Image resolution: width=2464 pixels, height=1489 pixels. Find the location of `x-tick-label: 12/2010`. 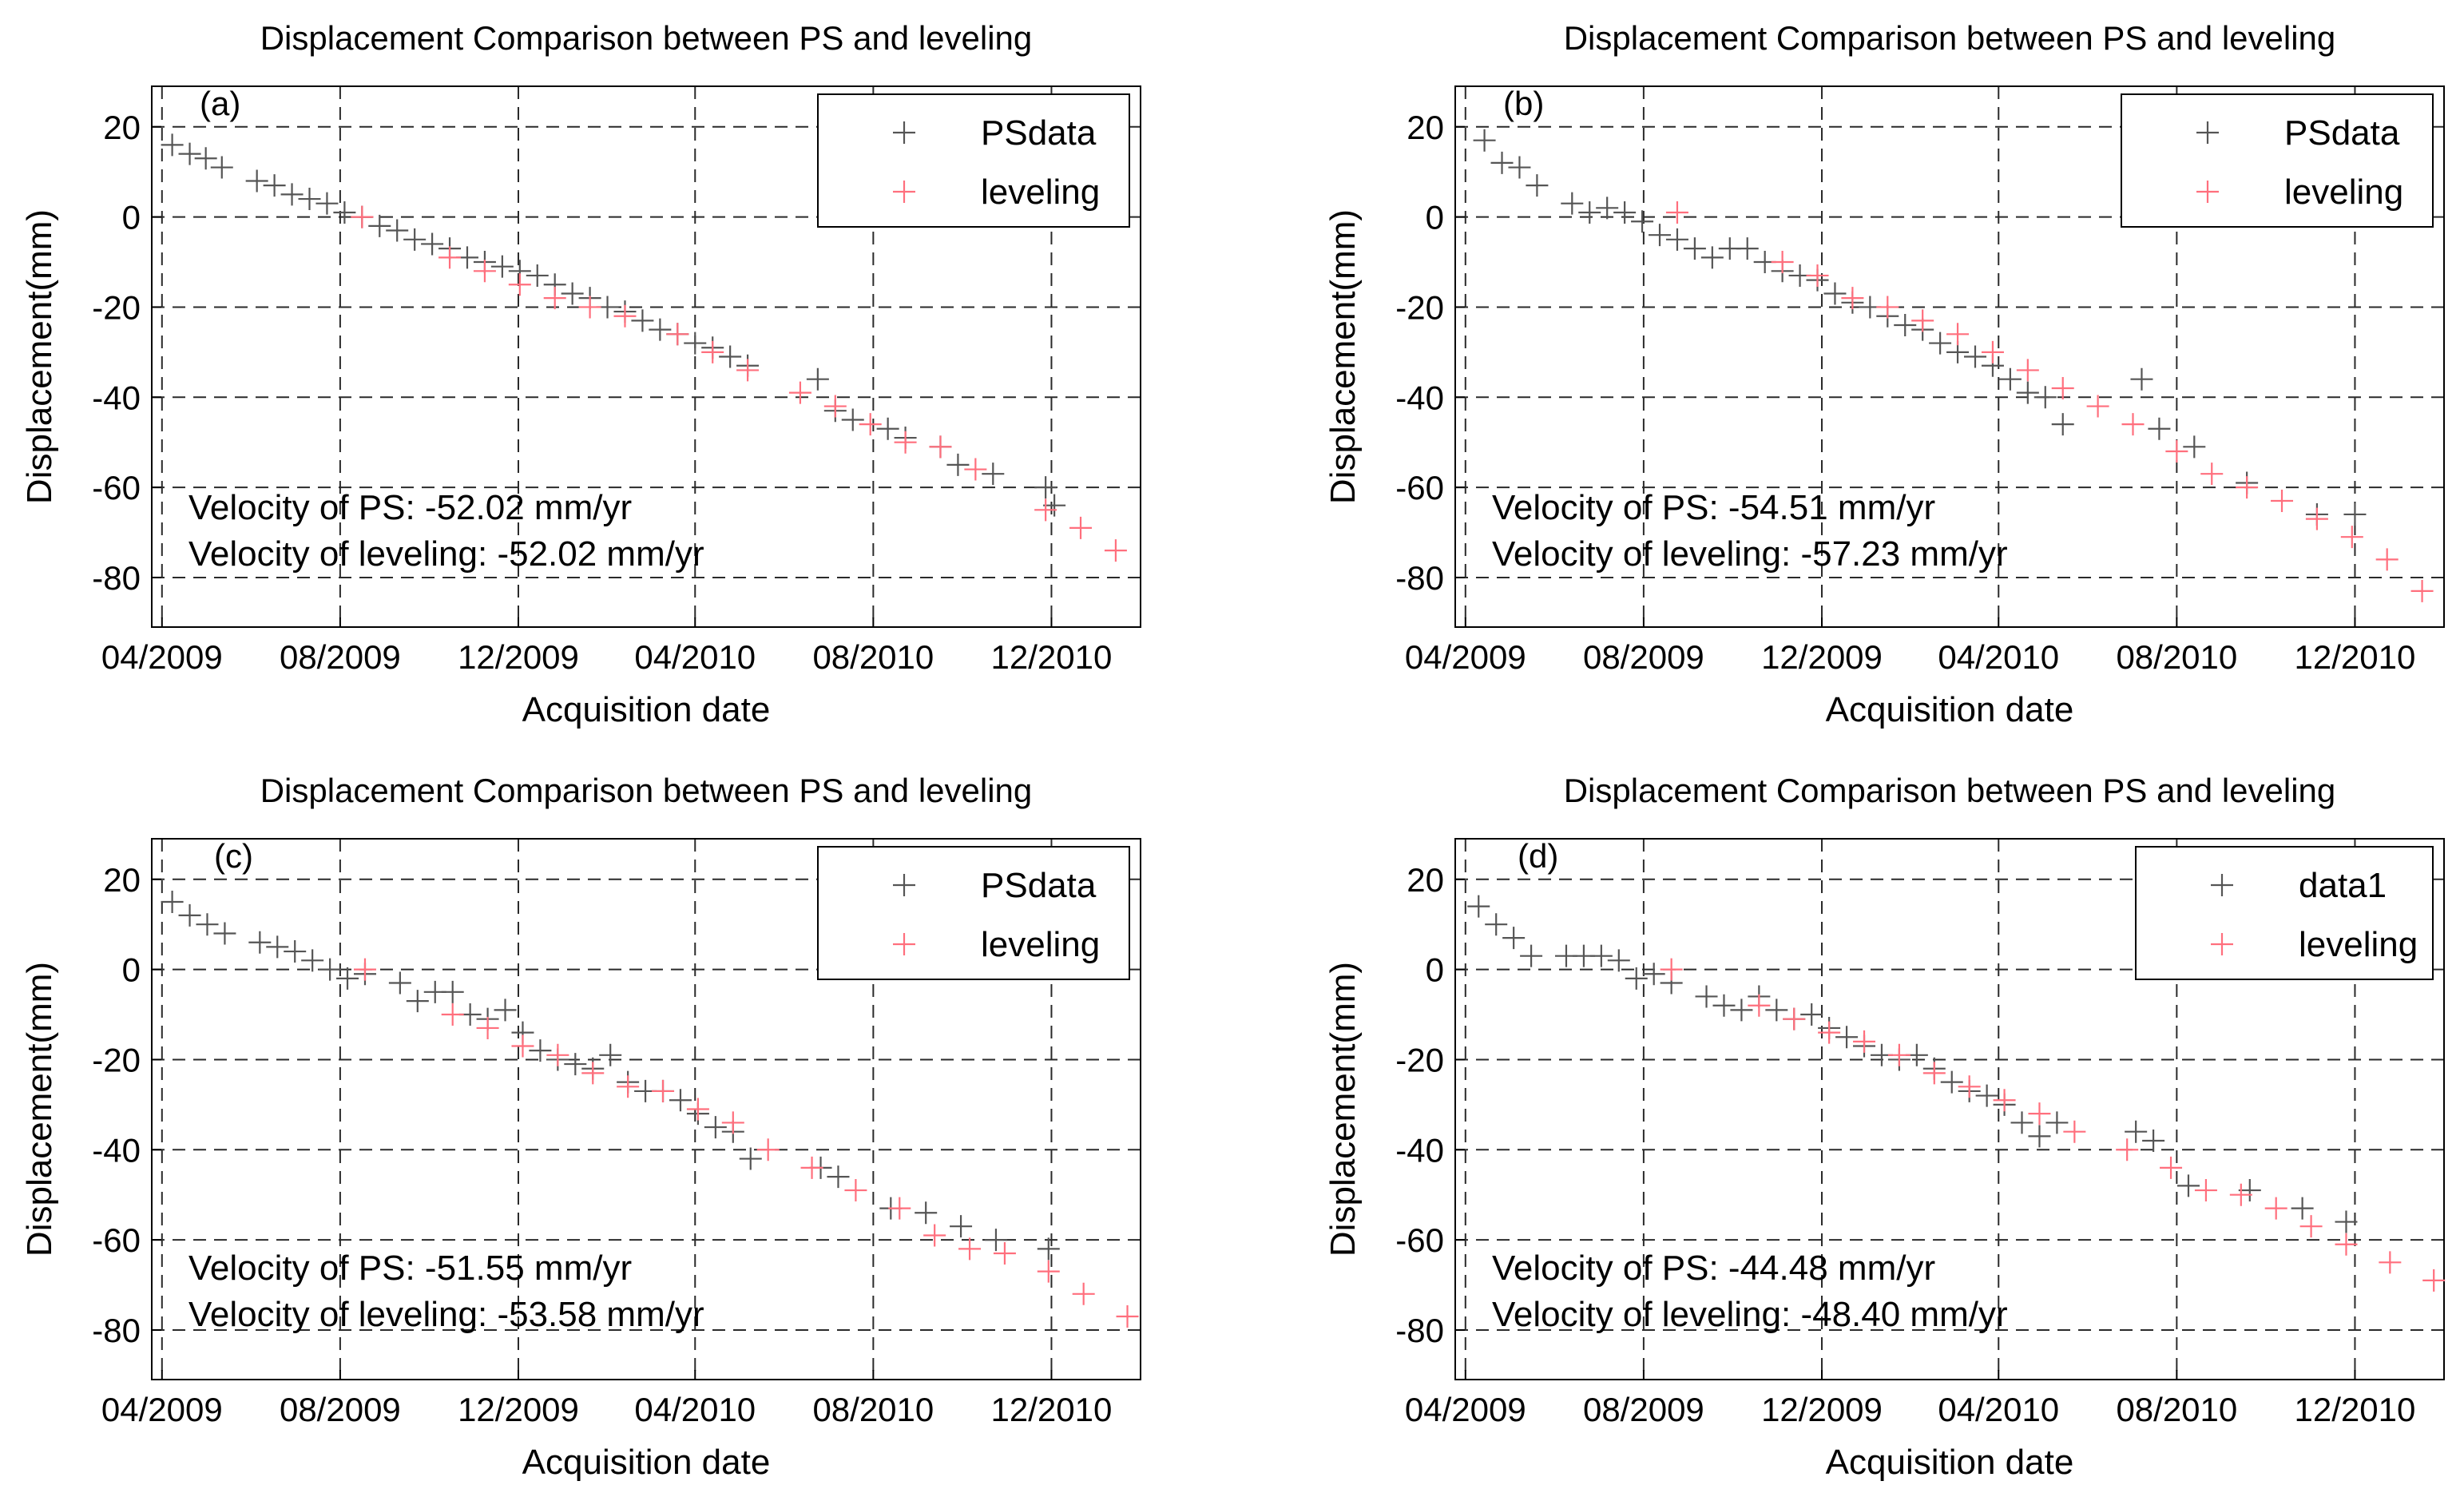

x-tick-label: 12/2010 is located at coordinates (1052, 1409).